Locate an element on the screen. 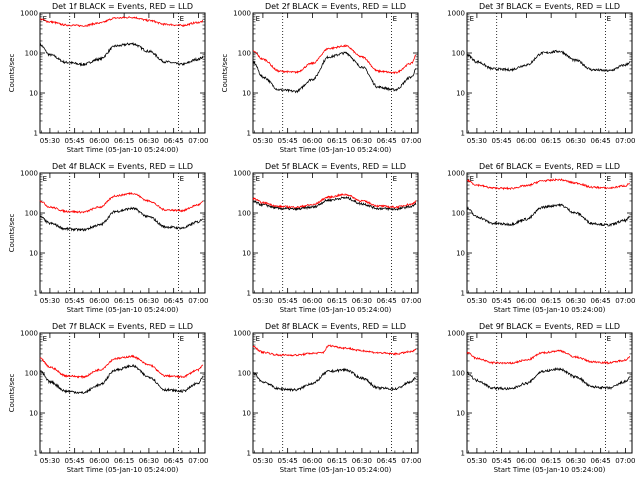  panel-title: Det 3f BLACK = Events, RED = LLD is located at coordinates (549, 6).